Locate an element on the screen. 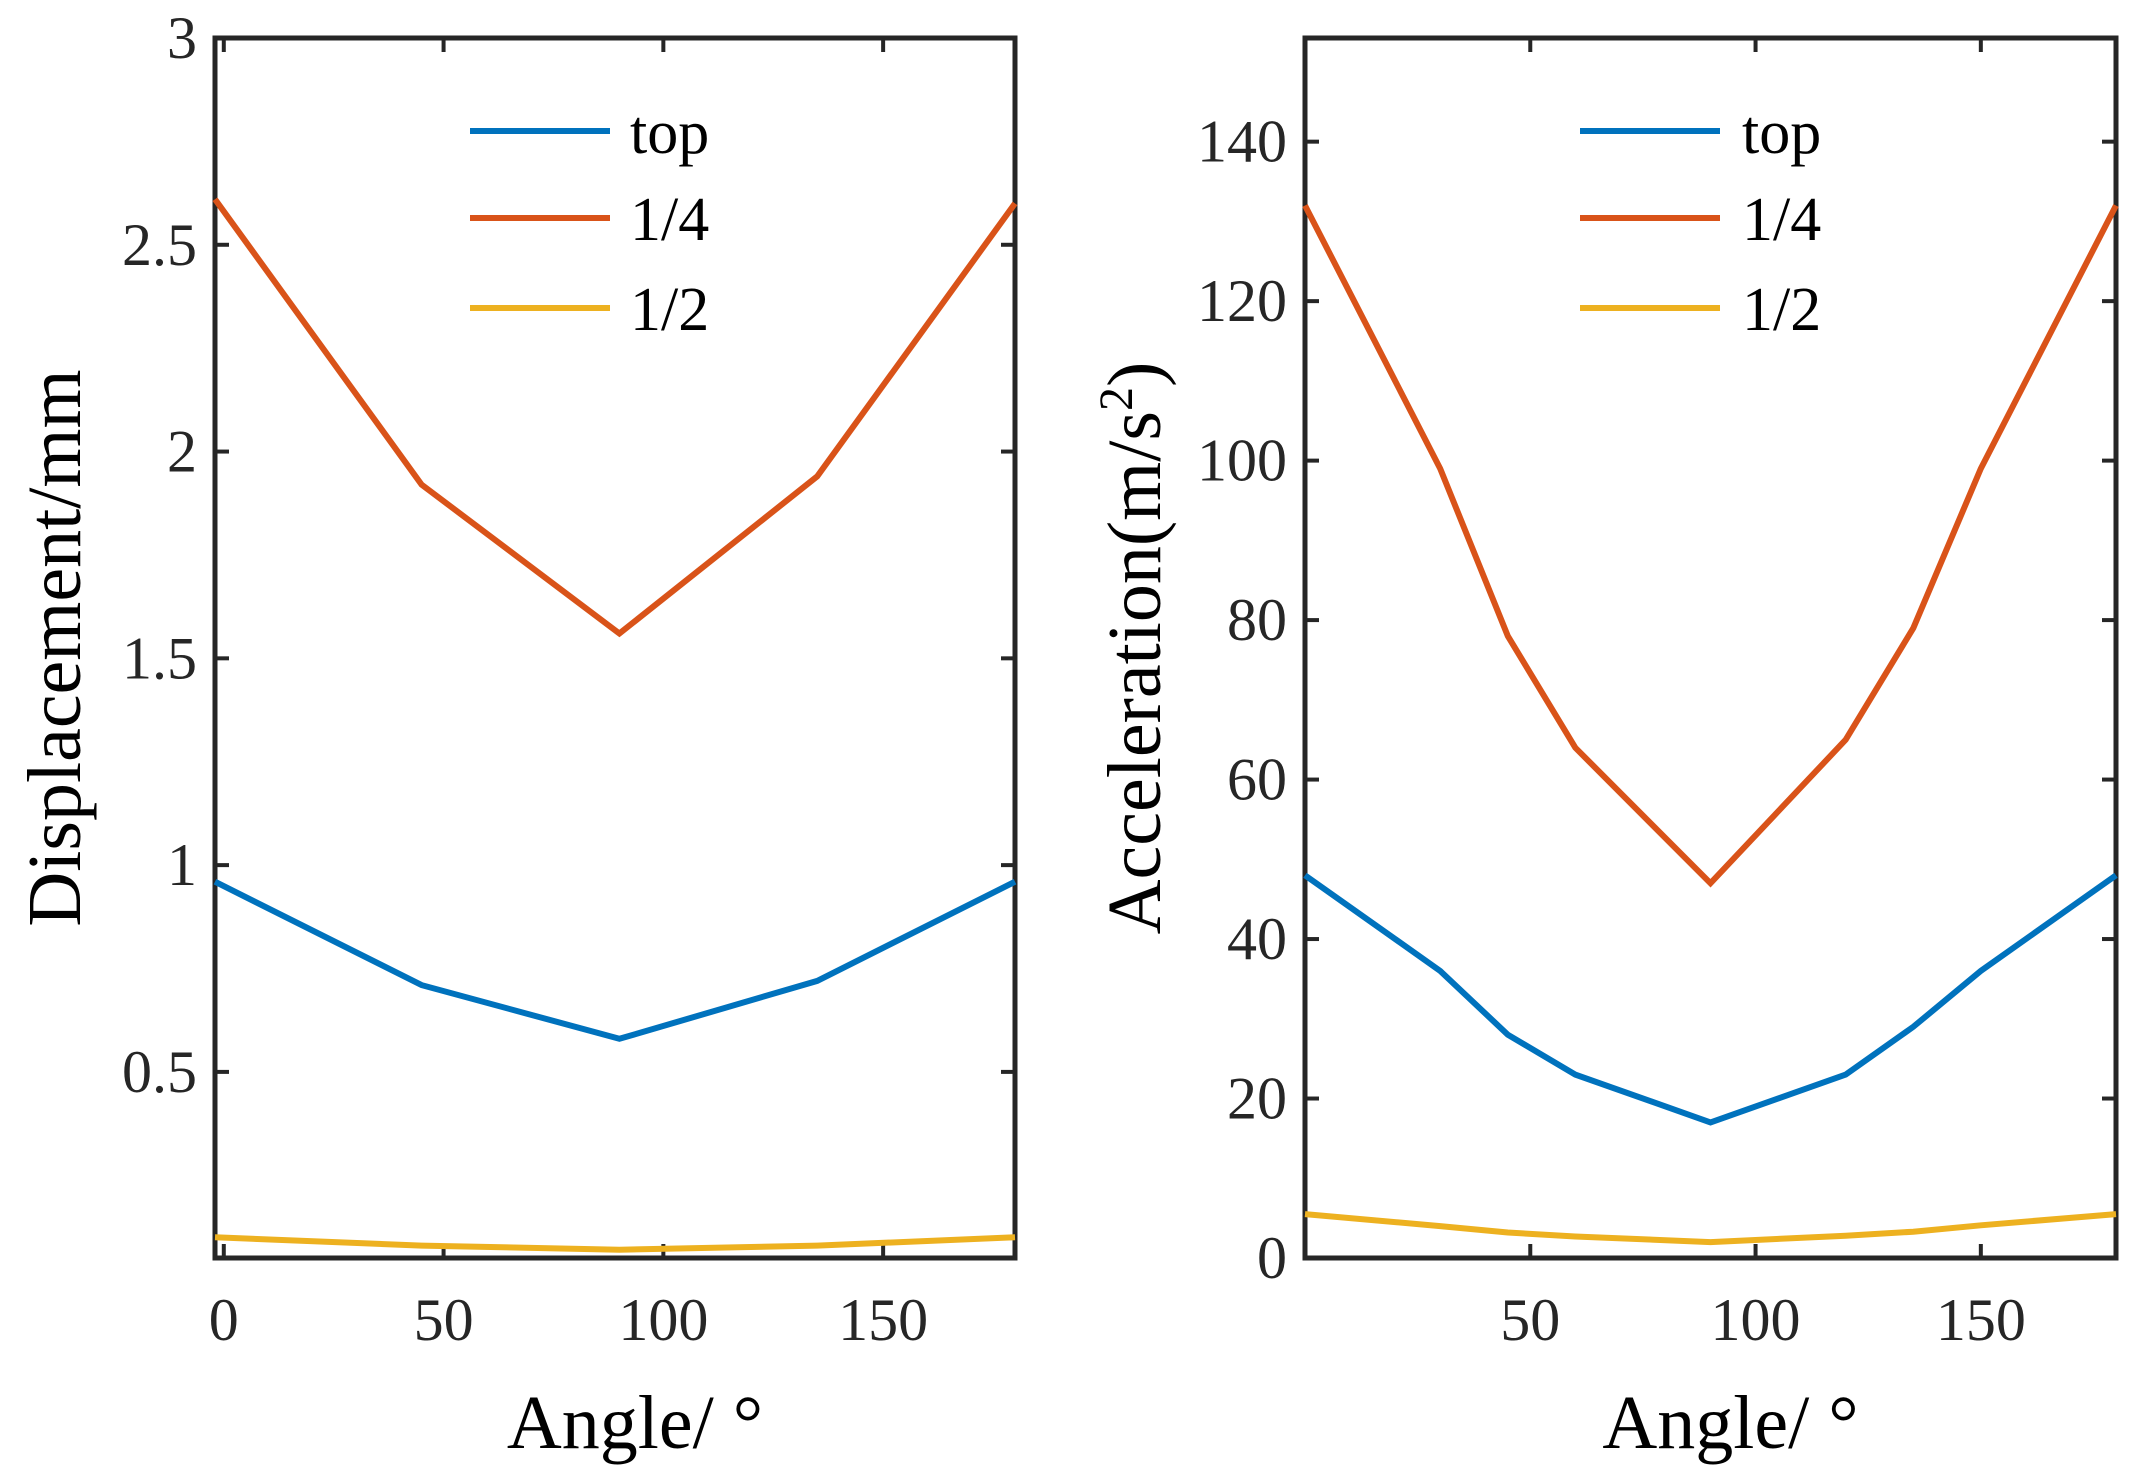  y-tick-label: 20 is located at coordinates (1257, 1099).